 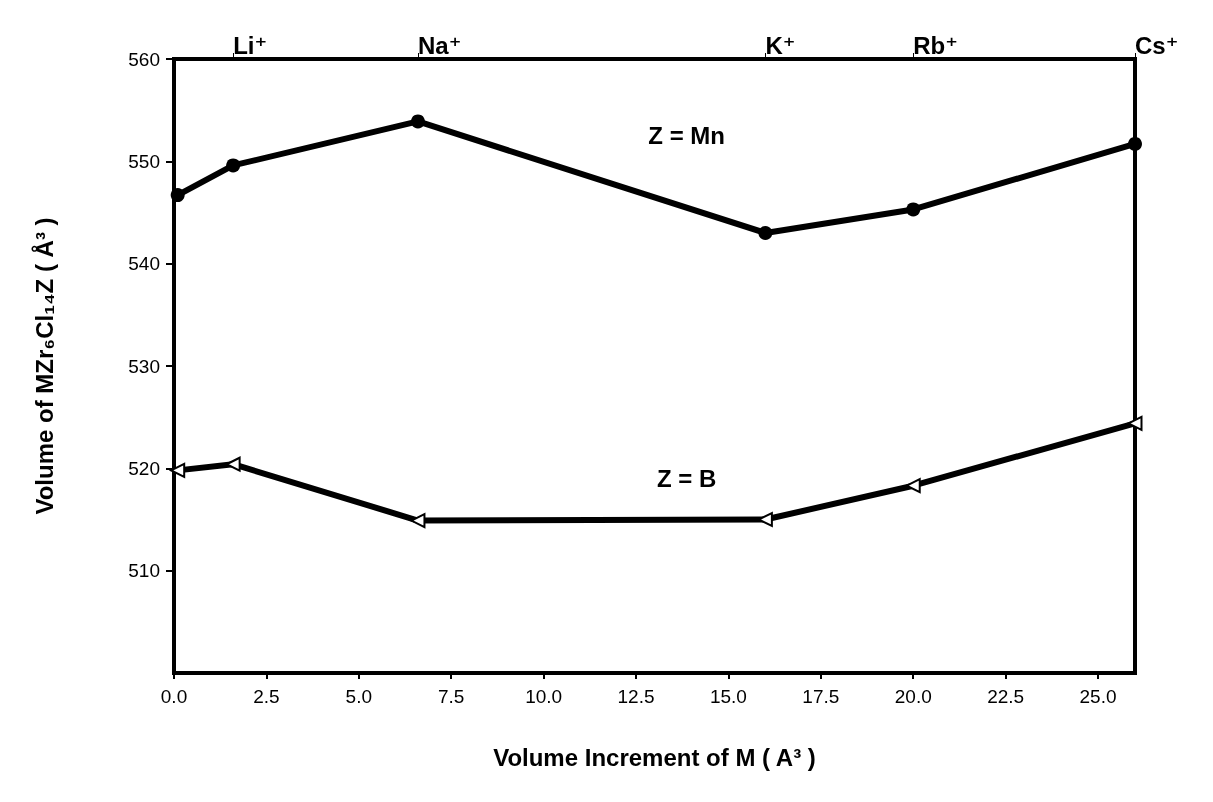 What do you see at coordinates (144, 161) in the screenshot?
I see `y-tick-label: 550` at bounding box center [144, 161].